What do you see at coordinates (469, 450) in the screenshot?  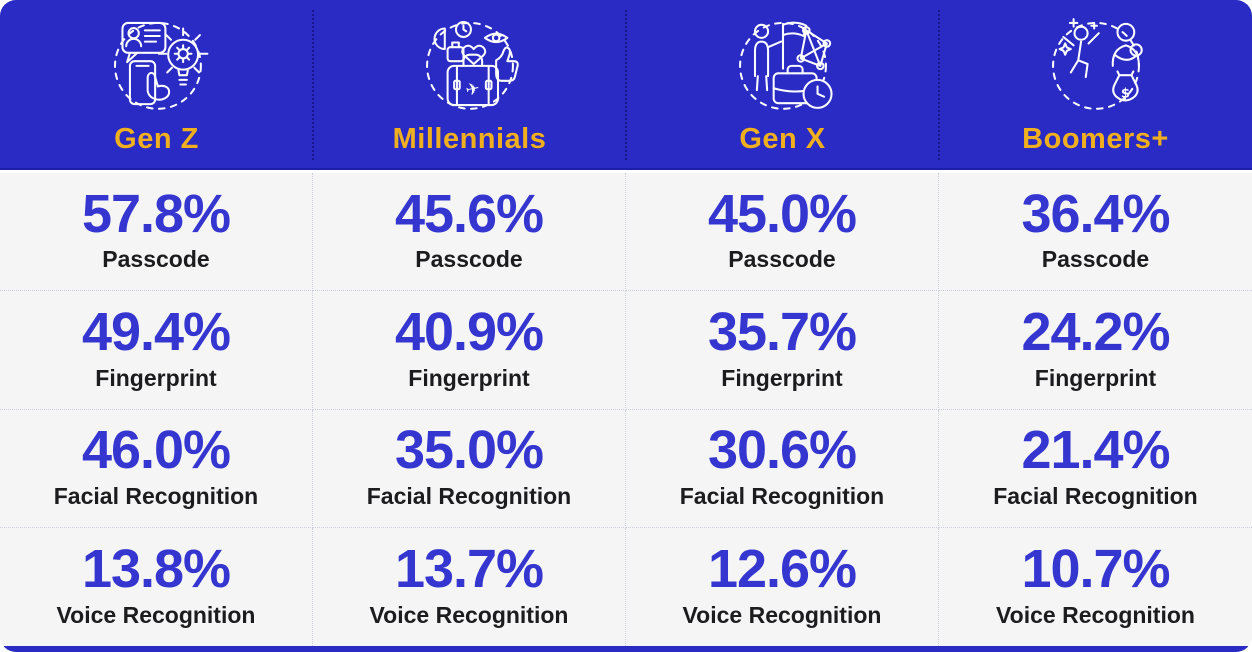 I see `stat-value: 35.0%` at bounding box center [469, 450].